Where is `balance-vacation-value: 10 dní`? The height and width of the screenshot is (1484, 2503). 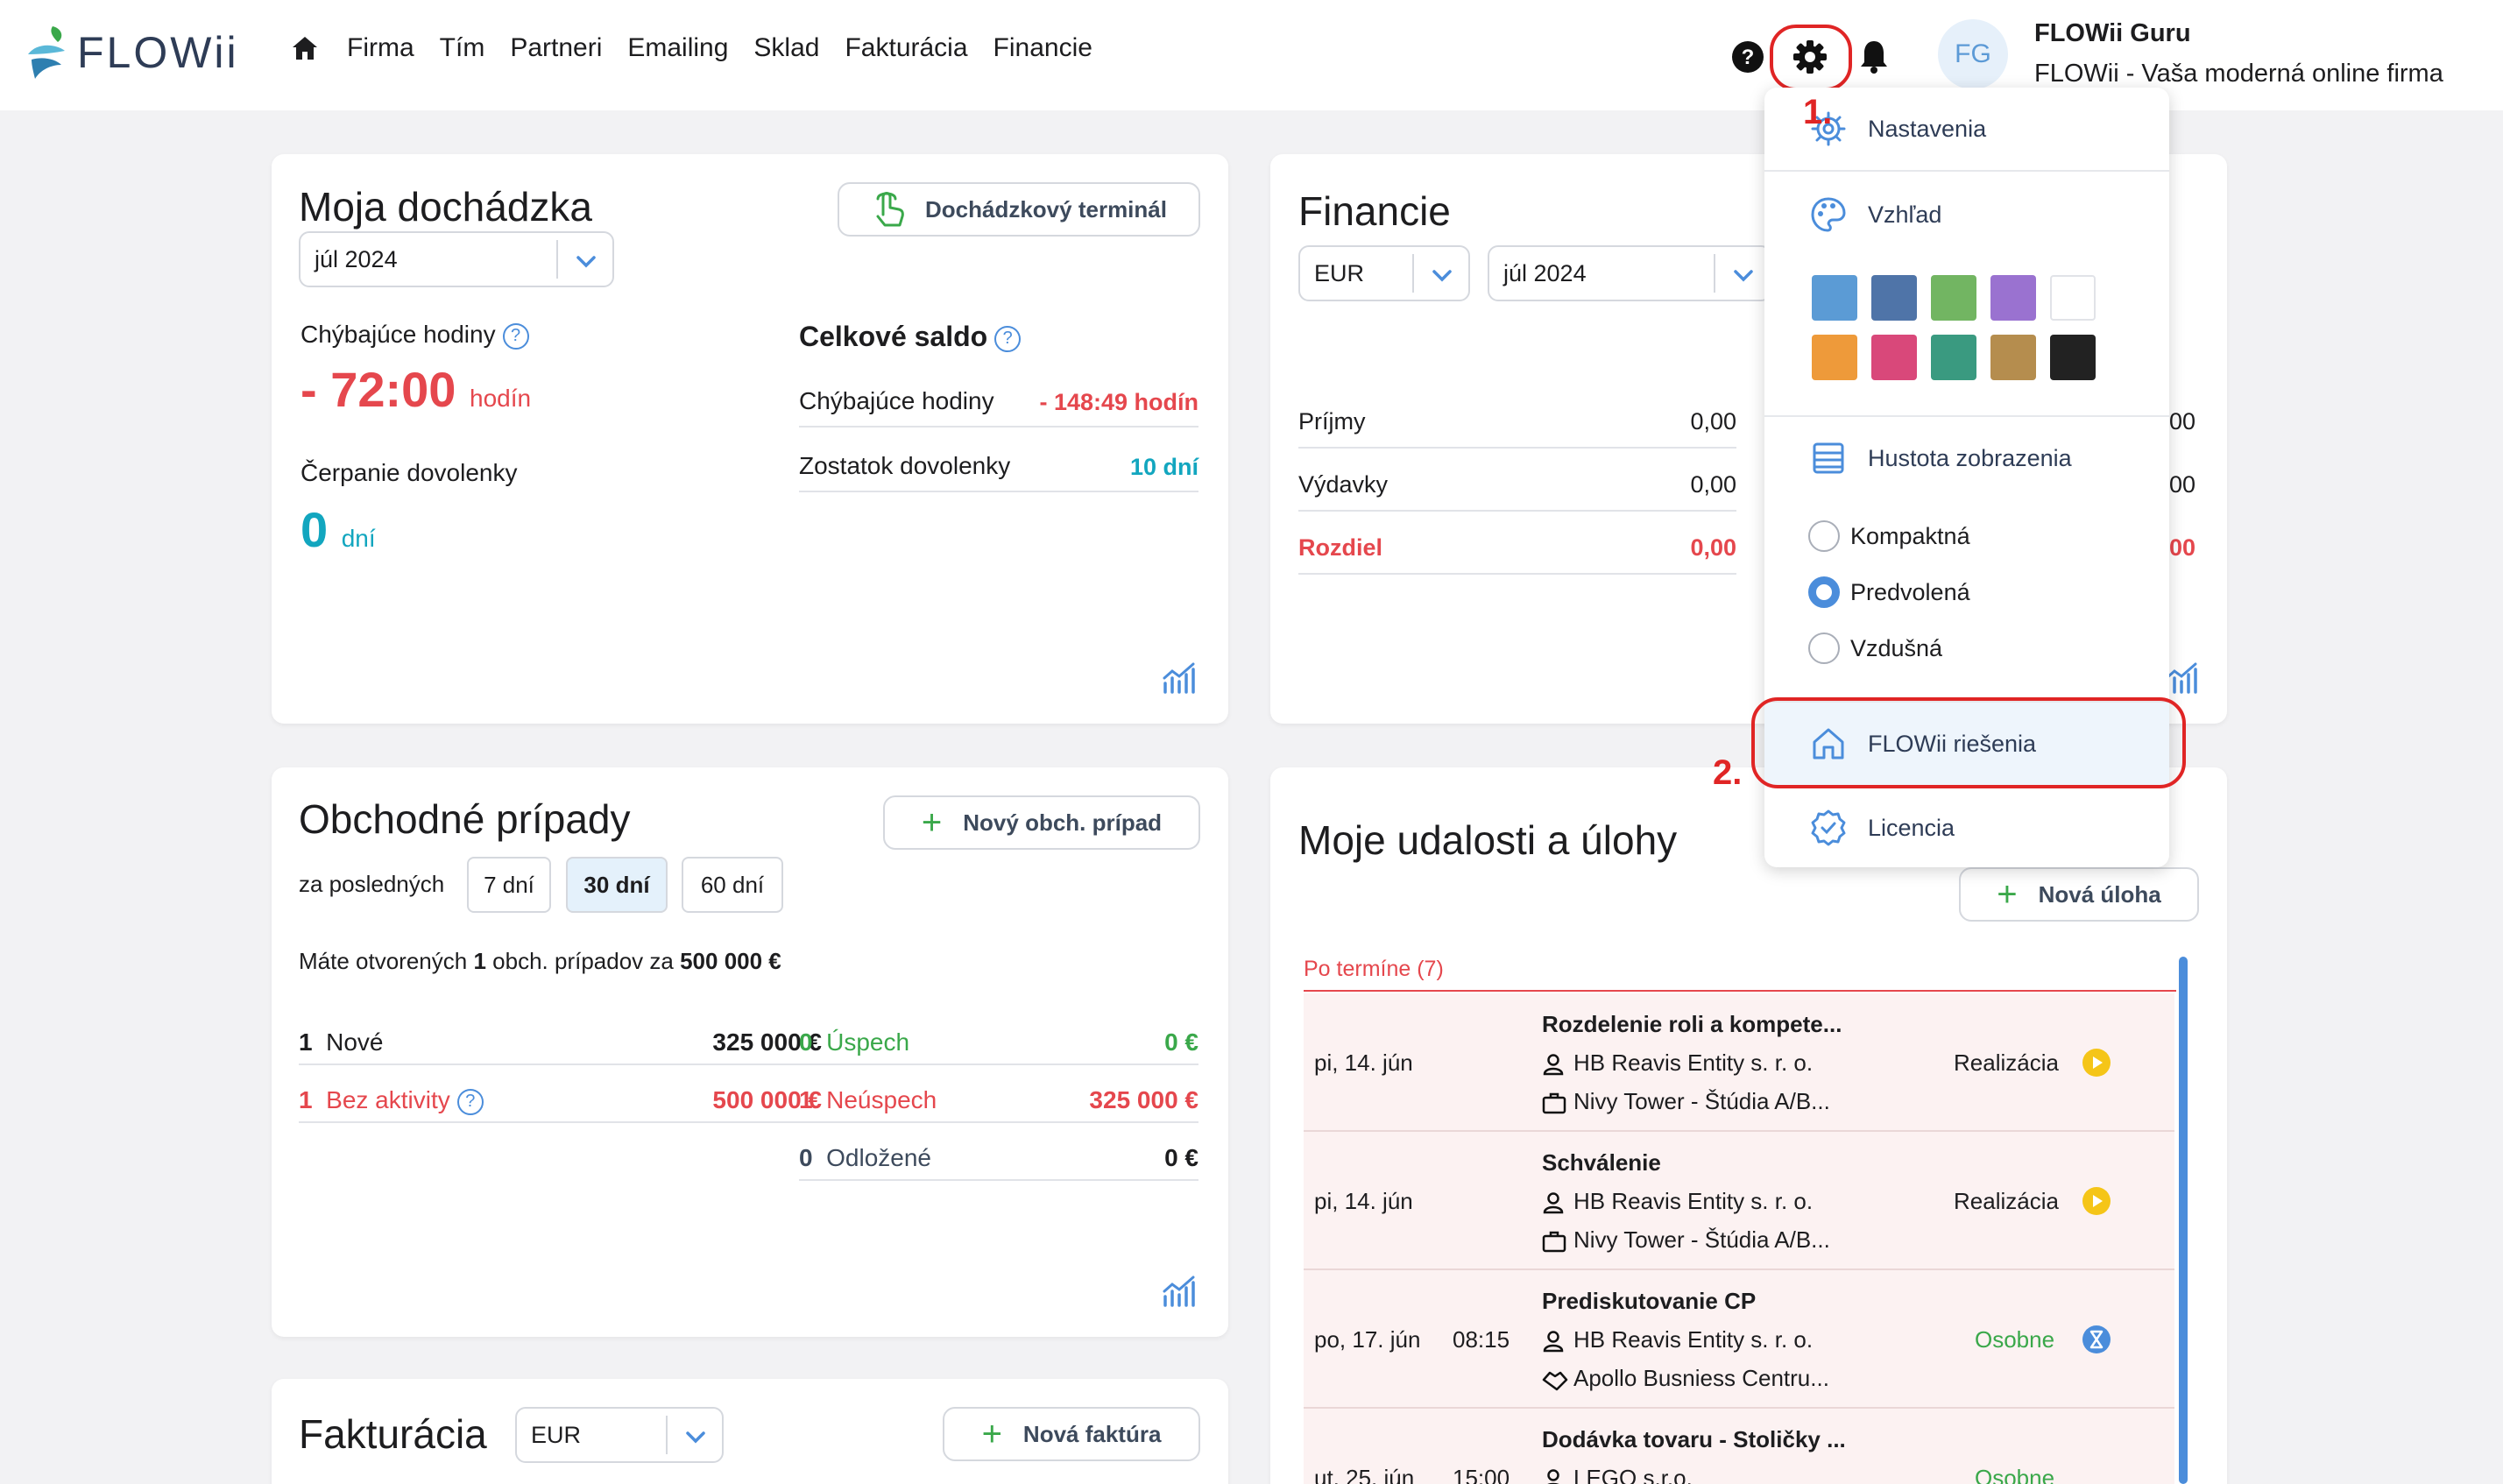 balance-vacation-value: 10 dní is located at coordinates (1163, 467).